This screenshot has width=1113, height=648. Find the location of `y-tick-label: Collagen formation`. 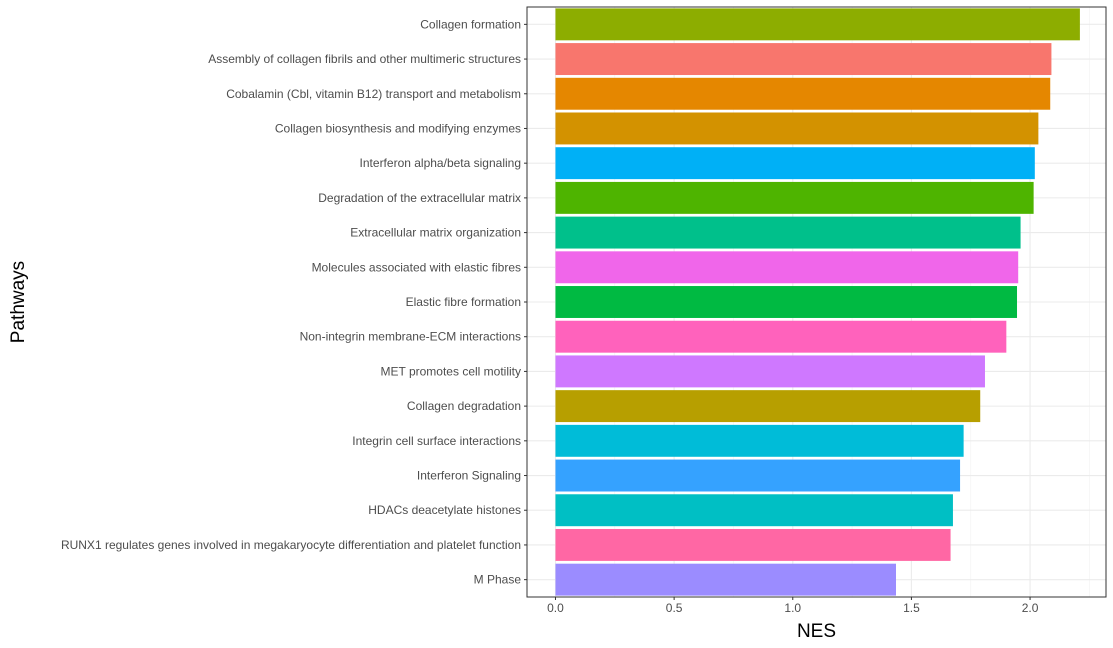

y-tick-label: Collagen formation is located at coordinates (470, 24).